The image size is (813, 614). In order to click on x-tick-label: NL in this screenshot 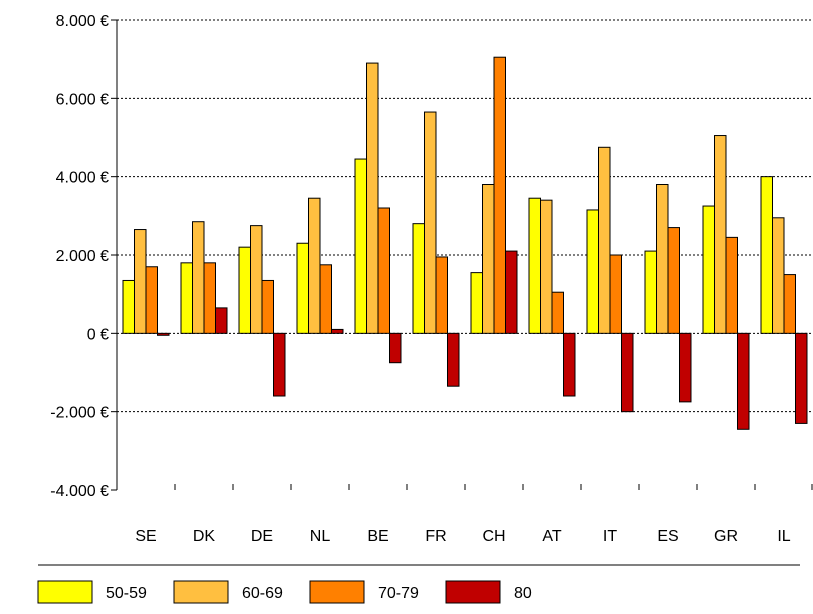, I will do `click(320, 536)`.